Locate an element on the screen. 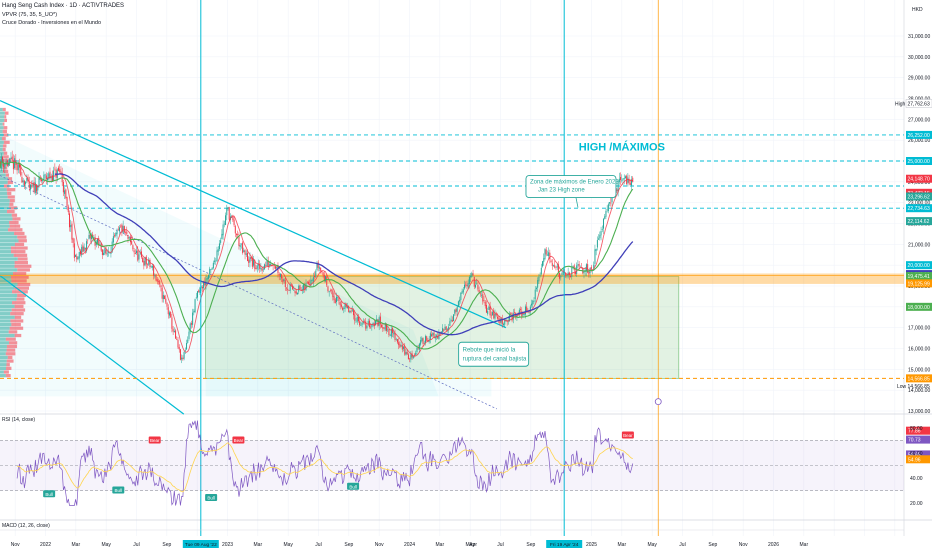  price-tag-label: 18,000.00 is located at coordinates (919, 308).